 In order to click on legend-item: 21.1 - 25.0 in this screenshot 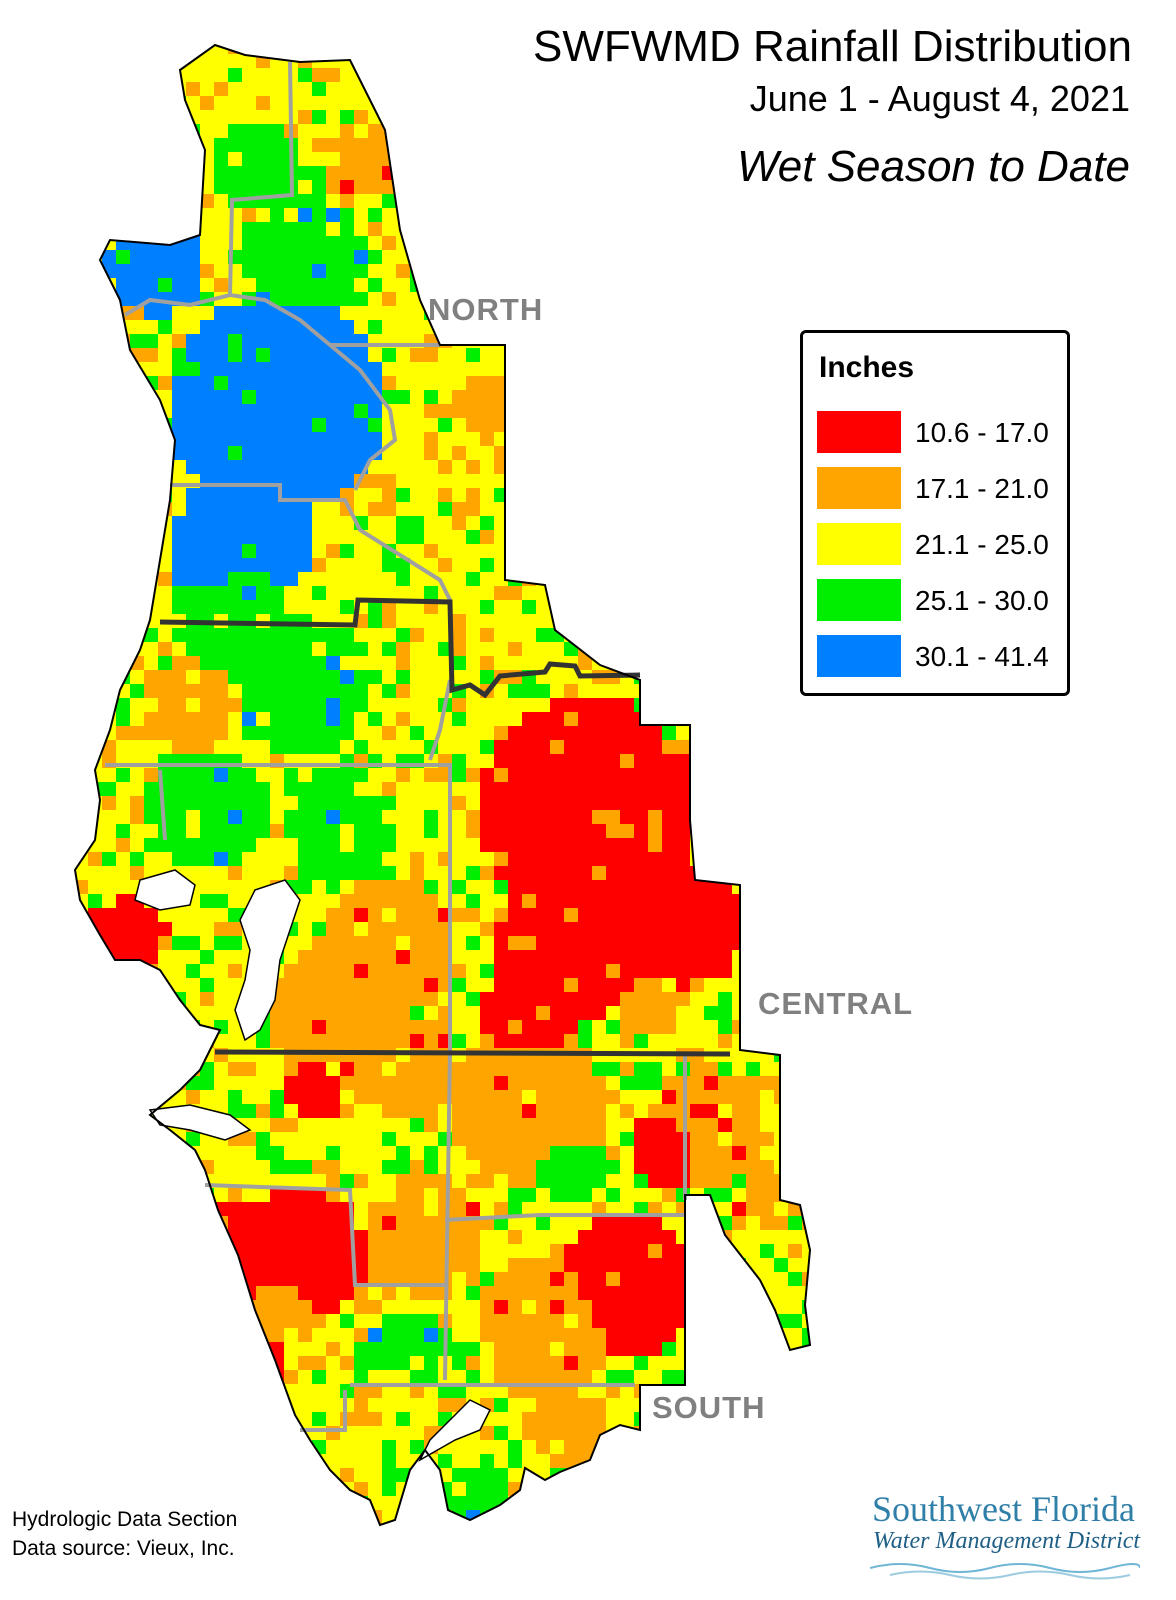, I will do `click(937, 545)`.